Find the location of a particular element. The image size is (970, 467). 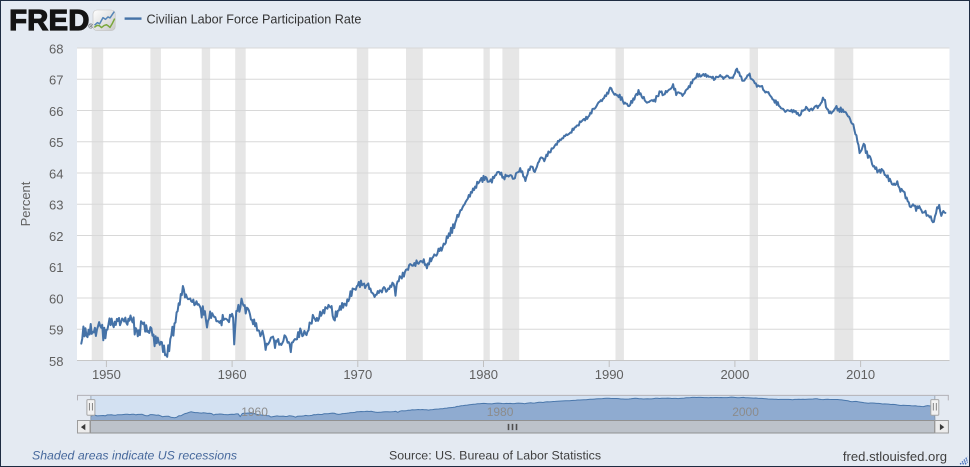

svg-text: 1950 is located at coordinates (106, 374).